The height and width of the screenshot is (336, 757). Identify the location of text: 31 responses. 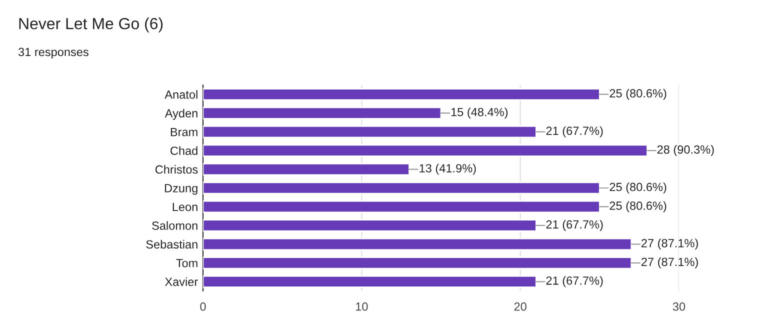
(53, 53).